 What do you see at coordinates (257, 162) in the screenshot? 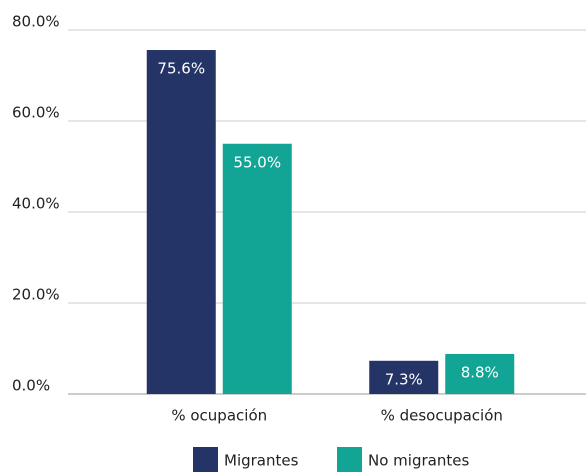
I see `value-label: 55.0%` at bounding box center [257, 162].